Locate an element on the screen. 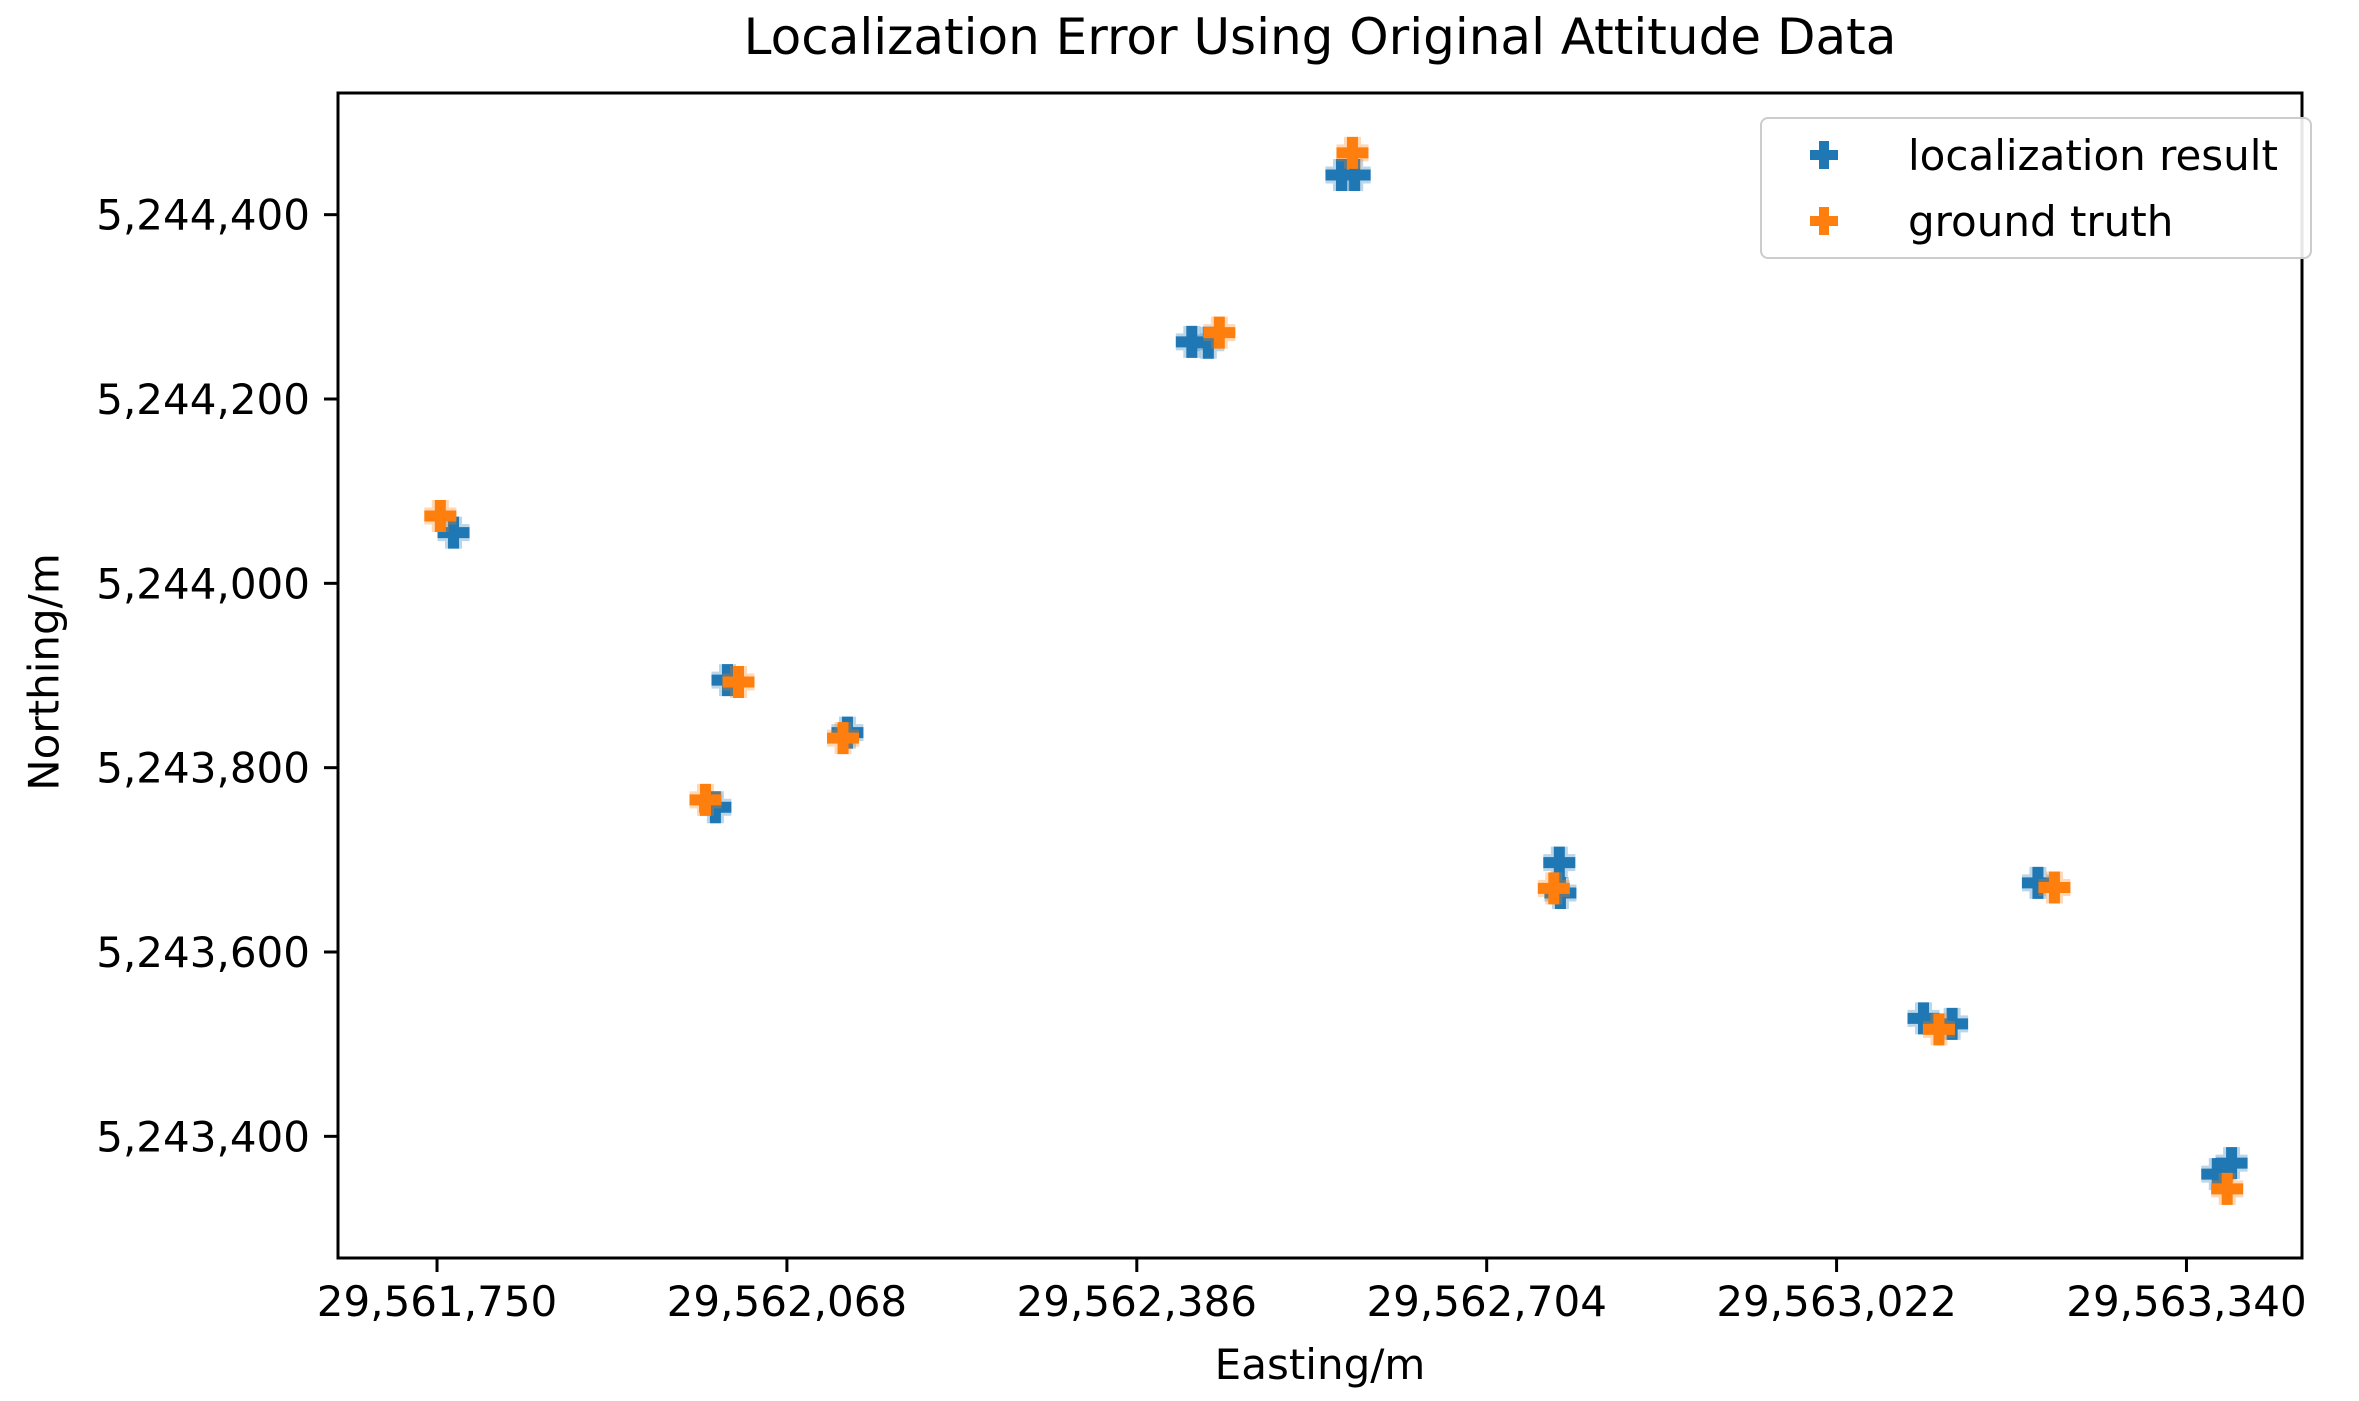 This screenshot has height=1401, width=2359. legend-item-localization-result: localization result is located at coordinates (2056, 155).